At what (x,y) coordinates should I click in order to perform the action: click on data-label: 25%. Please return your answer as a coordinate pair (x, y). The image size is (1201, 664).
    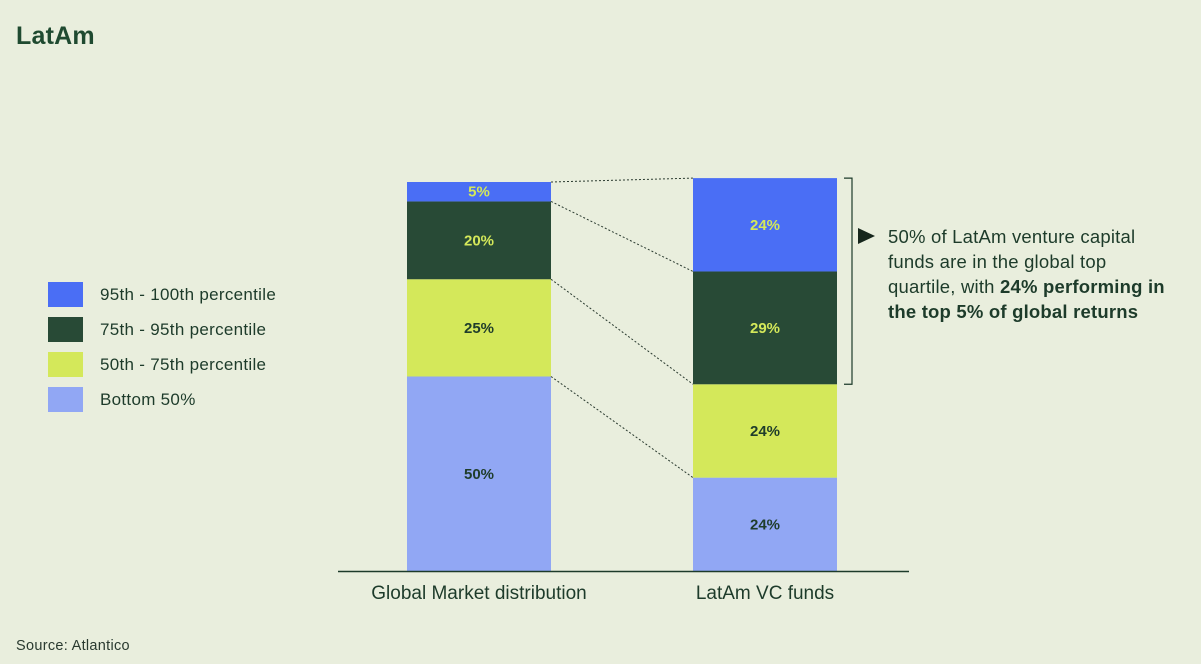
    Looking at the image, I should click on (479, 328).